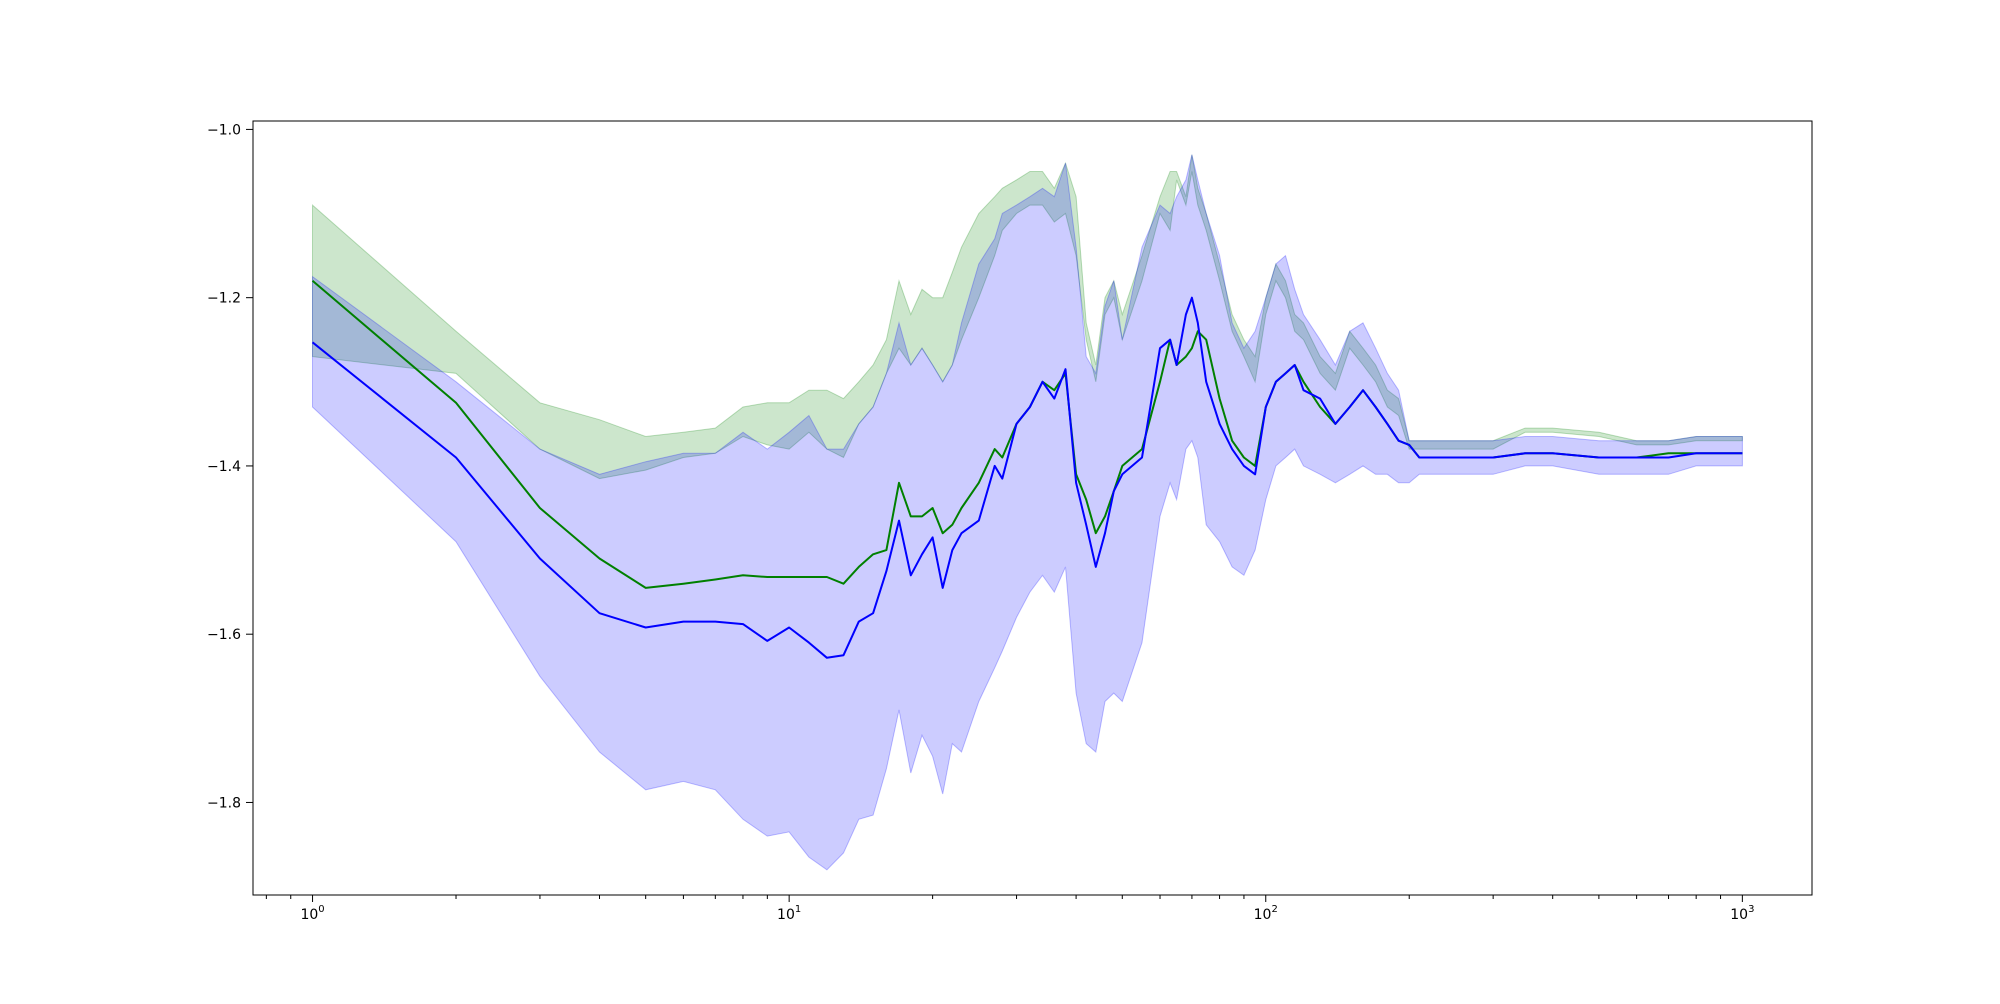 The image size is (2000, 1004). What do you see at coordinates (312, 913) in the screenshot?
I see `x-tick-label: 10⁰` at bounding box center [312, 913].